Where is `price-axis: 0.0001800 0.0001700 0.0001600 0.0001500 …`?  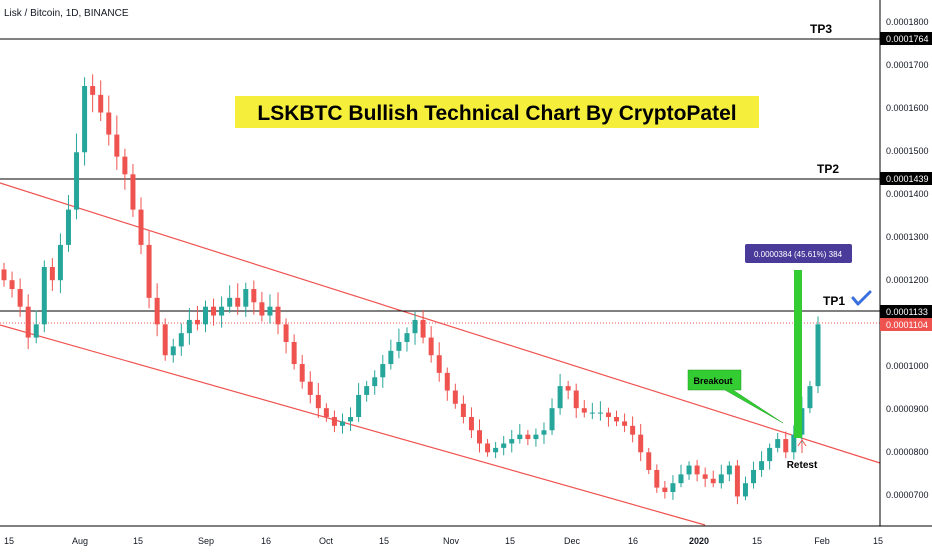
price-axis: 0.0001800 0.0001700 0.0001600 0.0001500 … is located at coordinates (906, 258).